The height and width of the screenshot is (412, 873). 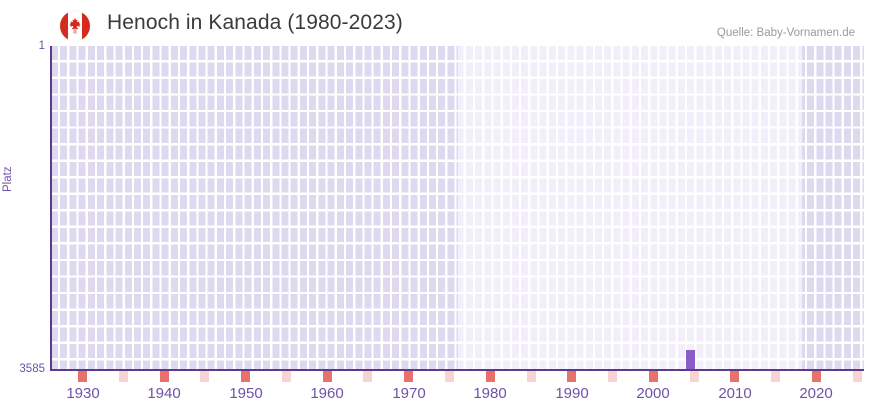 What do you see at coordinates (690, 360) in the screenshot?
I see `bar-2007` at bounding box center [690, 360].